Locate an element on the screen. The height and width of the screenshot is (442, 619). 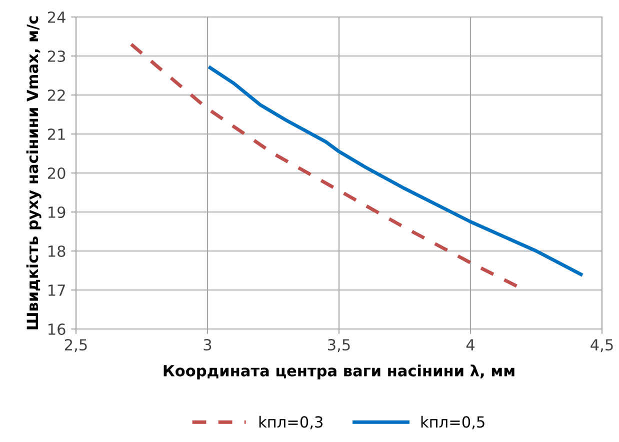
y-tick-label: 16 is located at coordinates (57, 329).